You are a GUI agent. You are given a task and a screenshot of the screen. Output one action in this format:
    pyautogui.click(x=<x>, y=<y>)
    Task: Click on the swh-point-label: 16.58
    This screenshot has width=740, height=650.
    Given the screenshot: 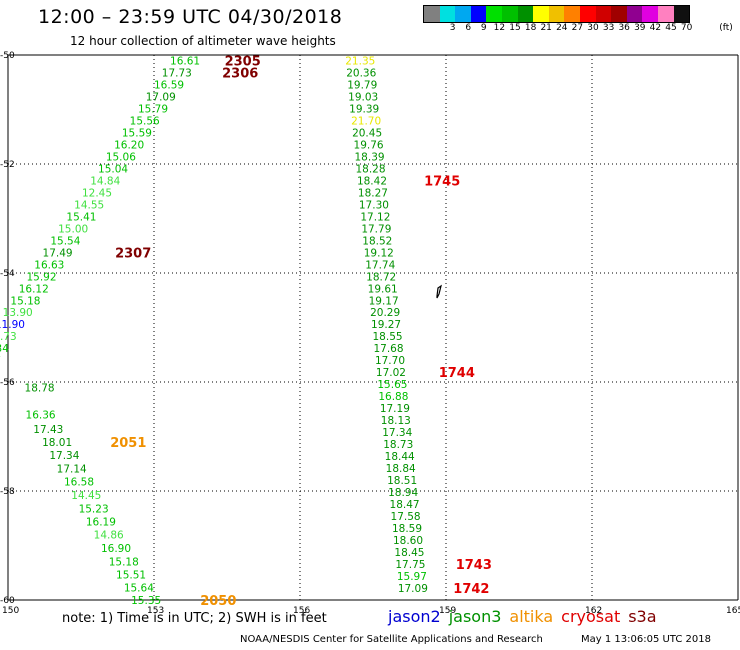 What is the action you would take?
    pyautogui.click(x=79, y=483)
    